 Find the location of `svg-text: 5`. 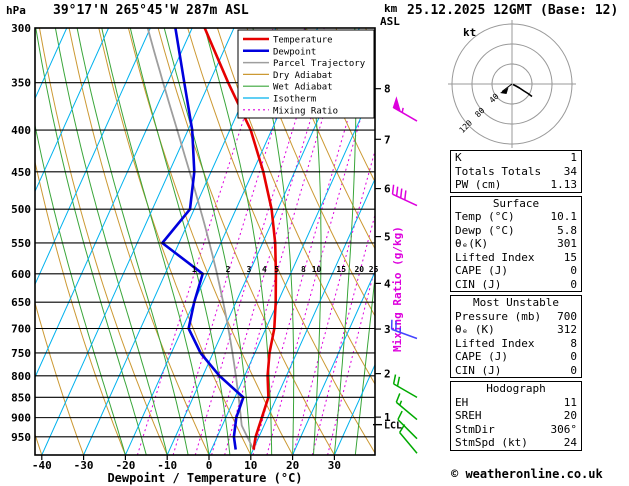

svg-text: 5 is located at coordinates (387, 237).